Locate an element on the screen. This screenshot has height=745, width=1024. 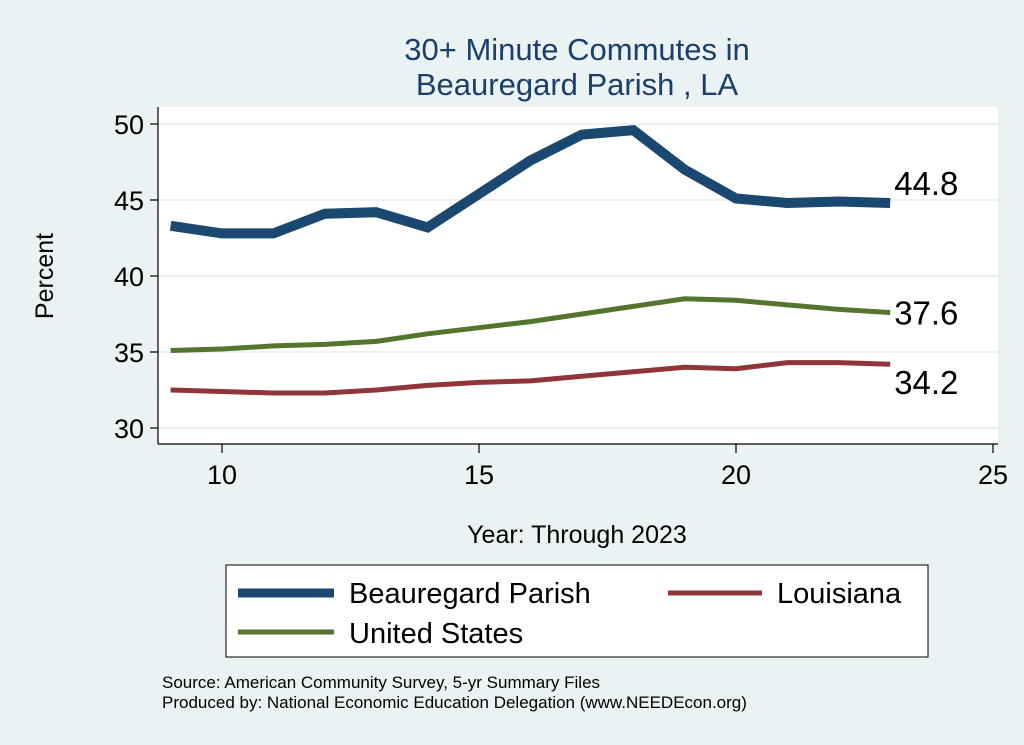
y-tick-label: 35 is located at coordinates (129, 353).